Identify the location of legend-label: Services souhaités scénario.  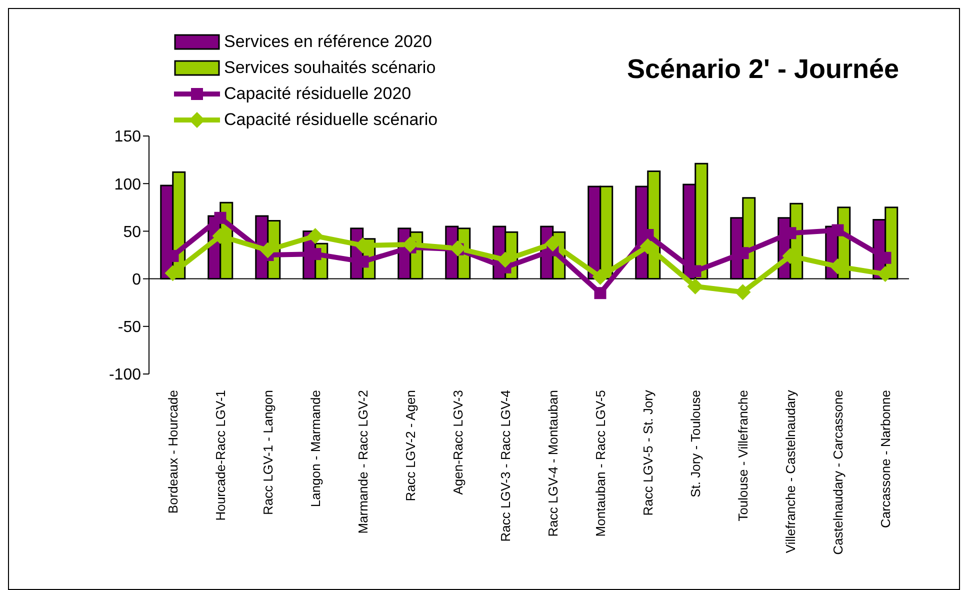
(330, 68).